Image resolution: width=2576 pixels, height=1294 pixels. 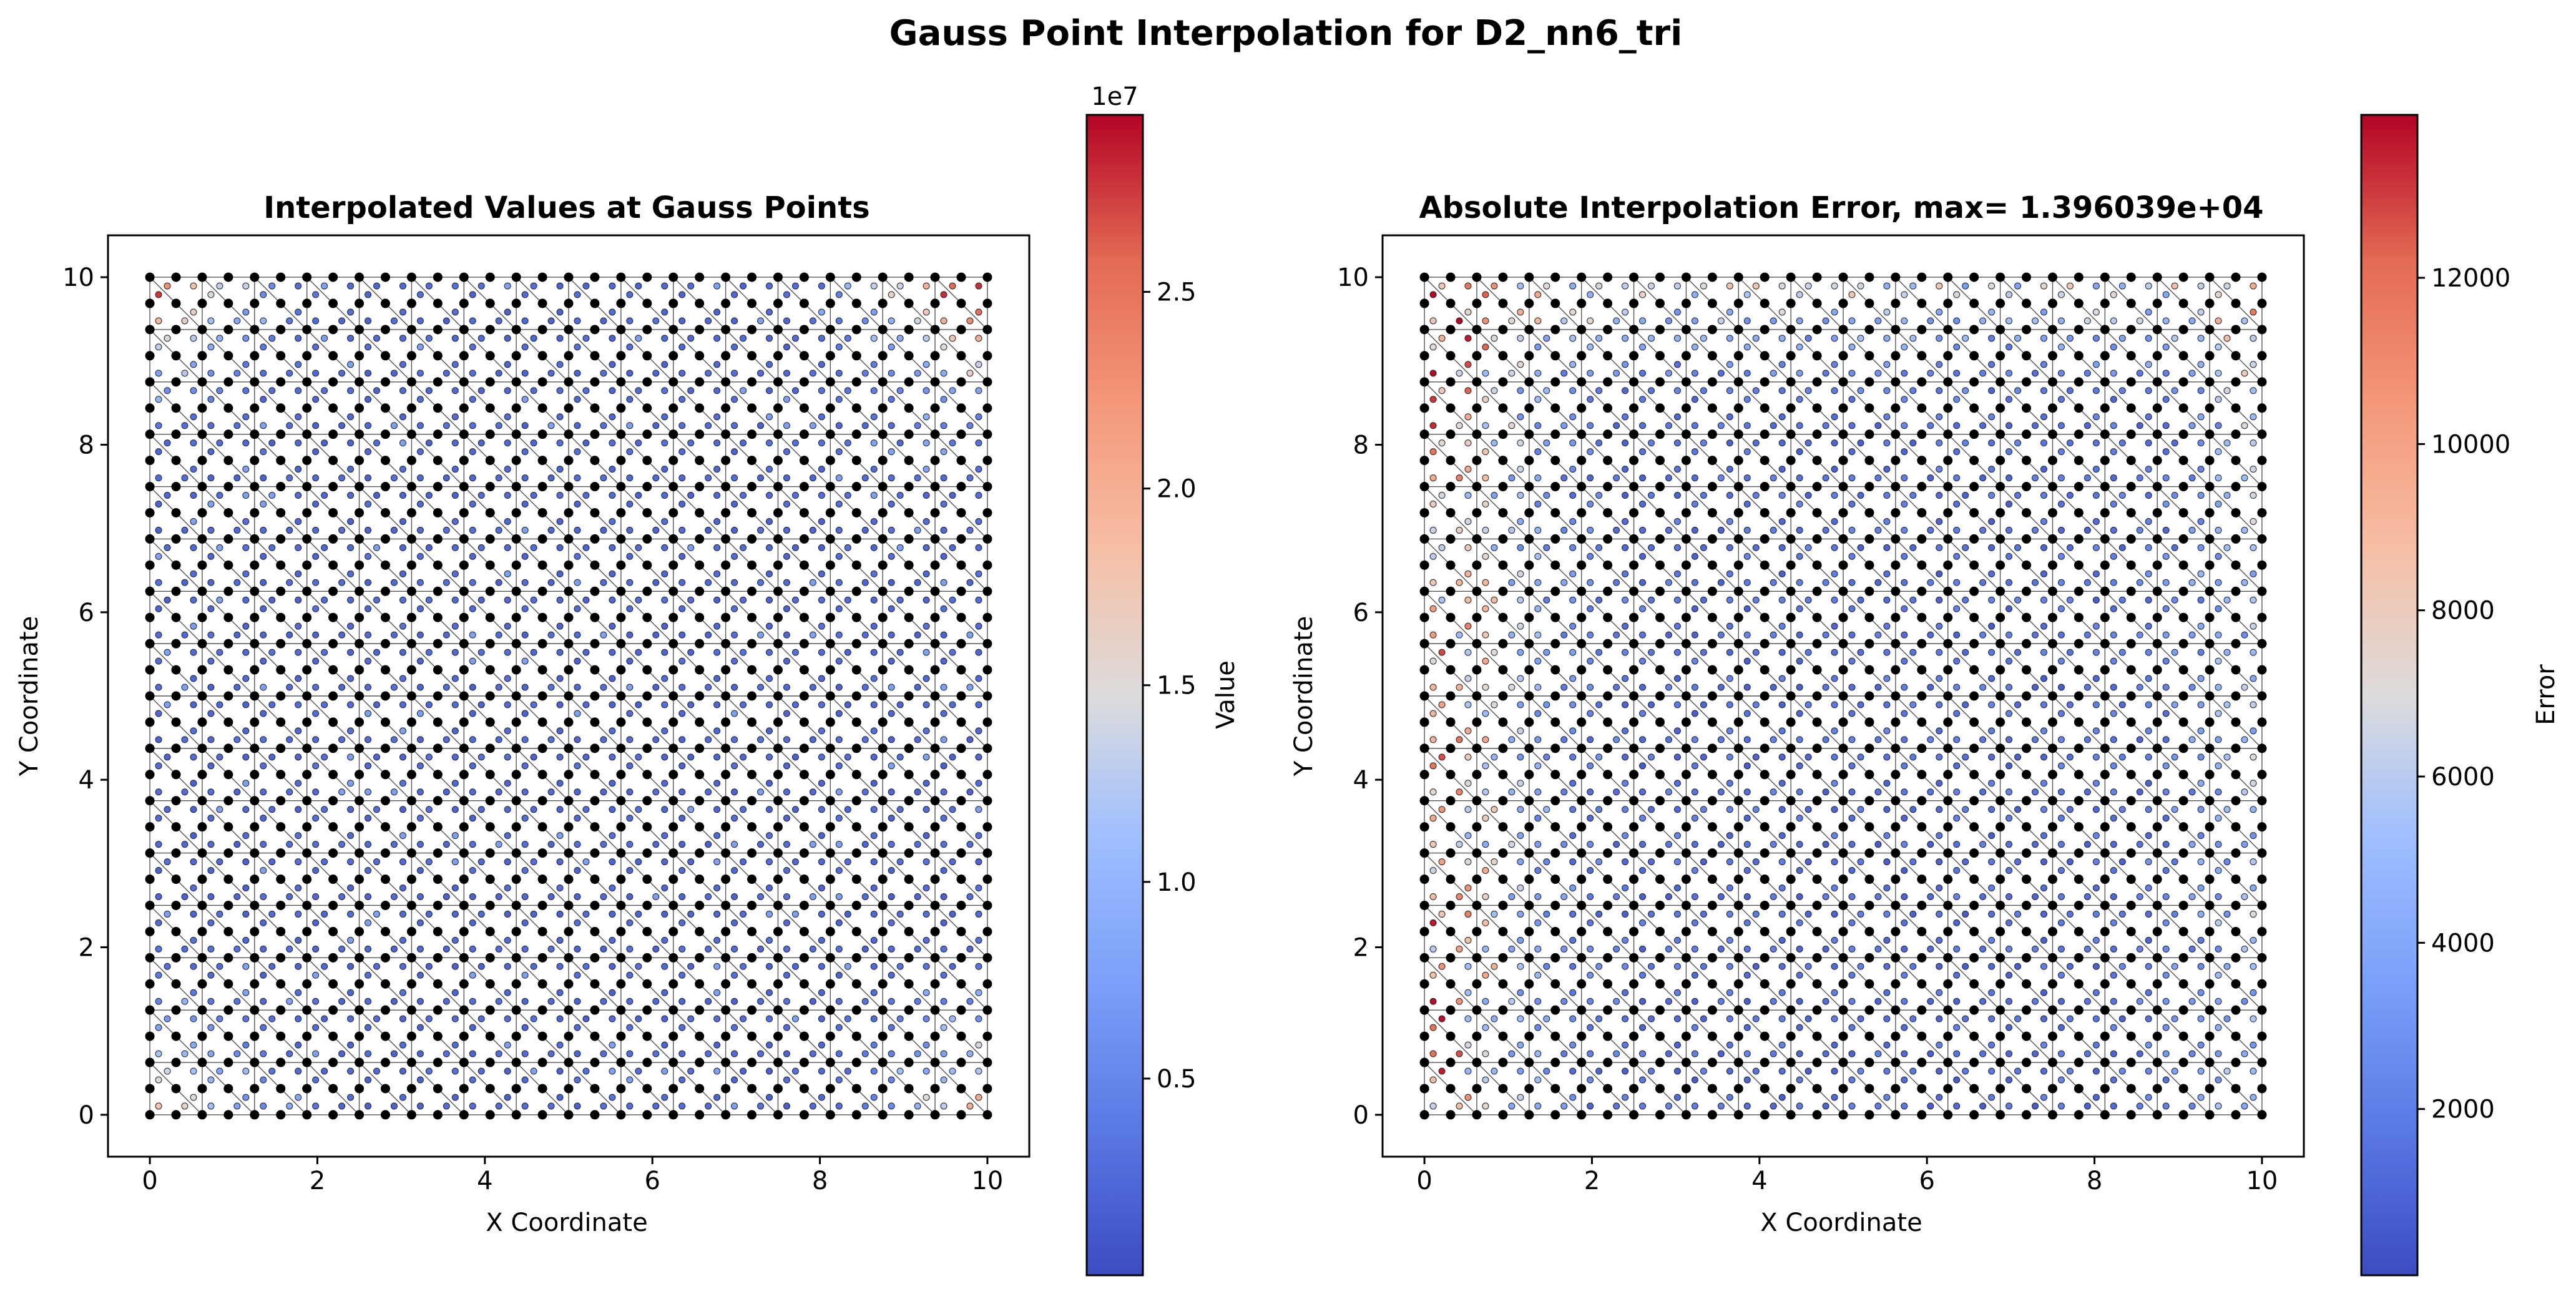 I want to click on x-tick-label: 10, so click(x=987, y=1181).